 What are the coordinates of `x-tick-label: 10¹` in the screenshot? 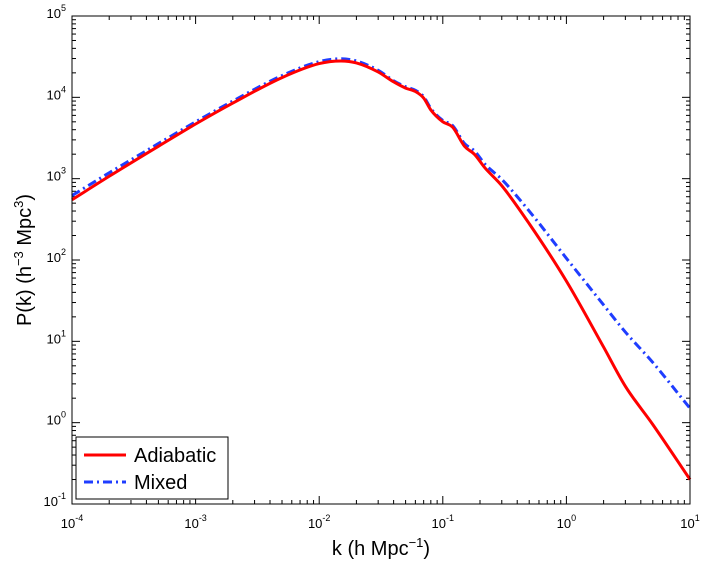 It's located at (689, 522).